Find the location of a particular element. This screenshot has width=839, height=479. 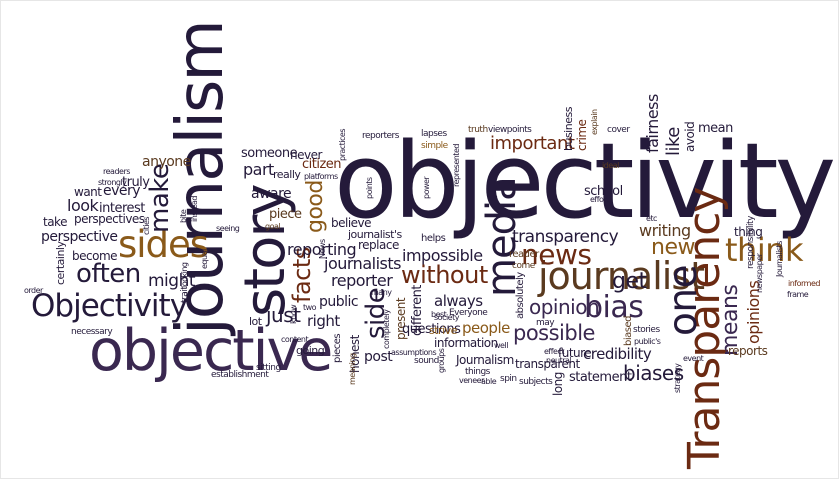

word-sitting: sitting is located at coordinates (268, 368).